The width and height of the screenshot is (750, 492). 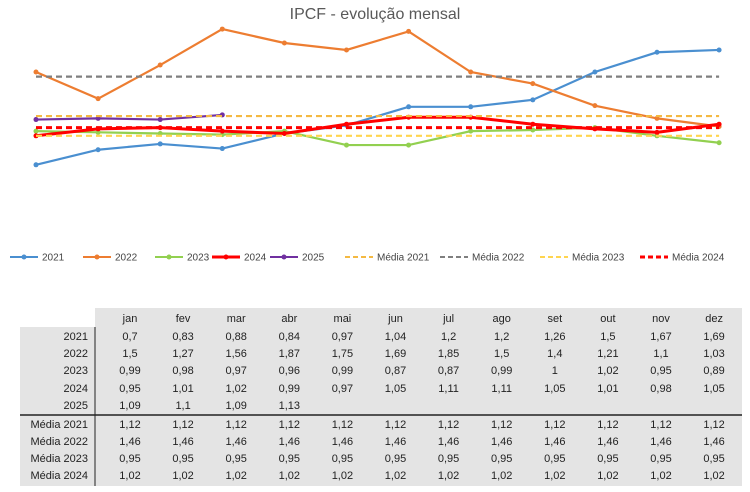 I want to click on table-cell: 1,13, so click(x=289, y=406).